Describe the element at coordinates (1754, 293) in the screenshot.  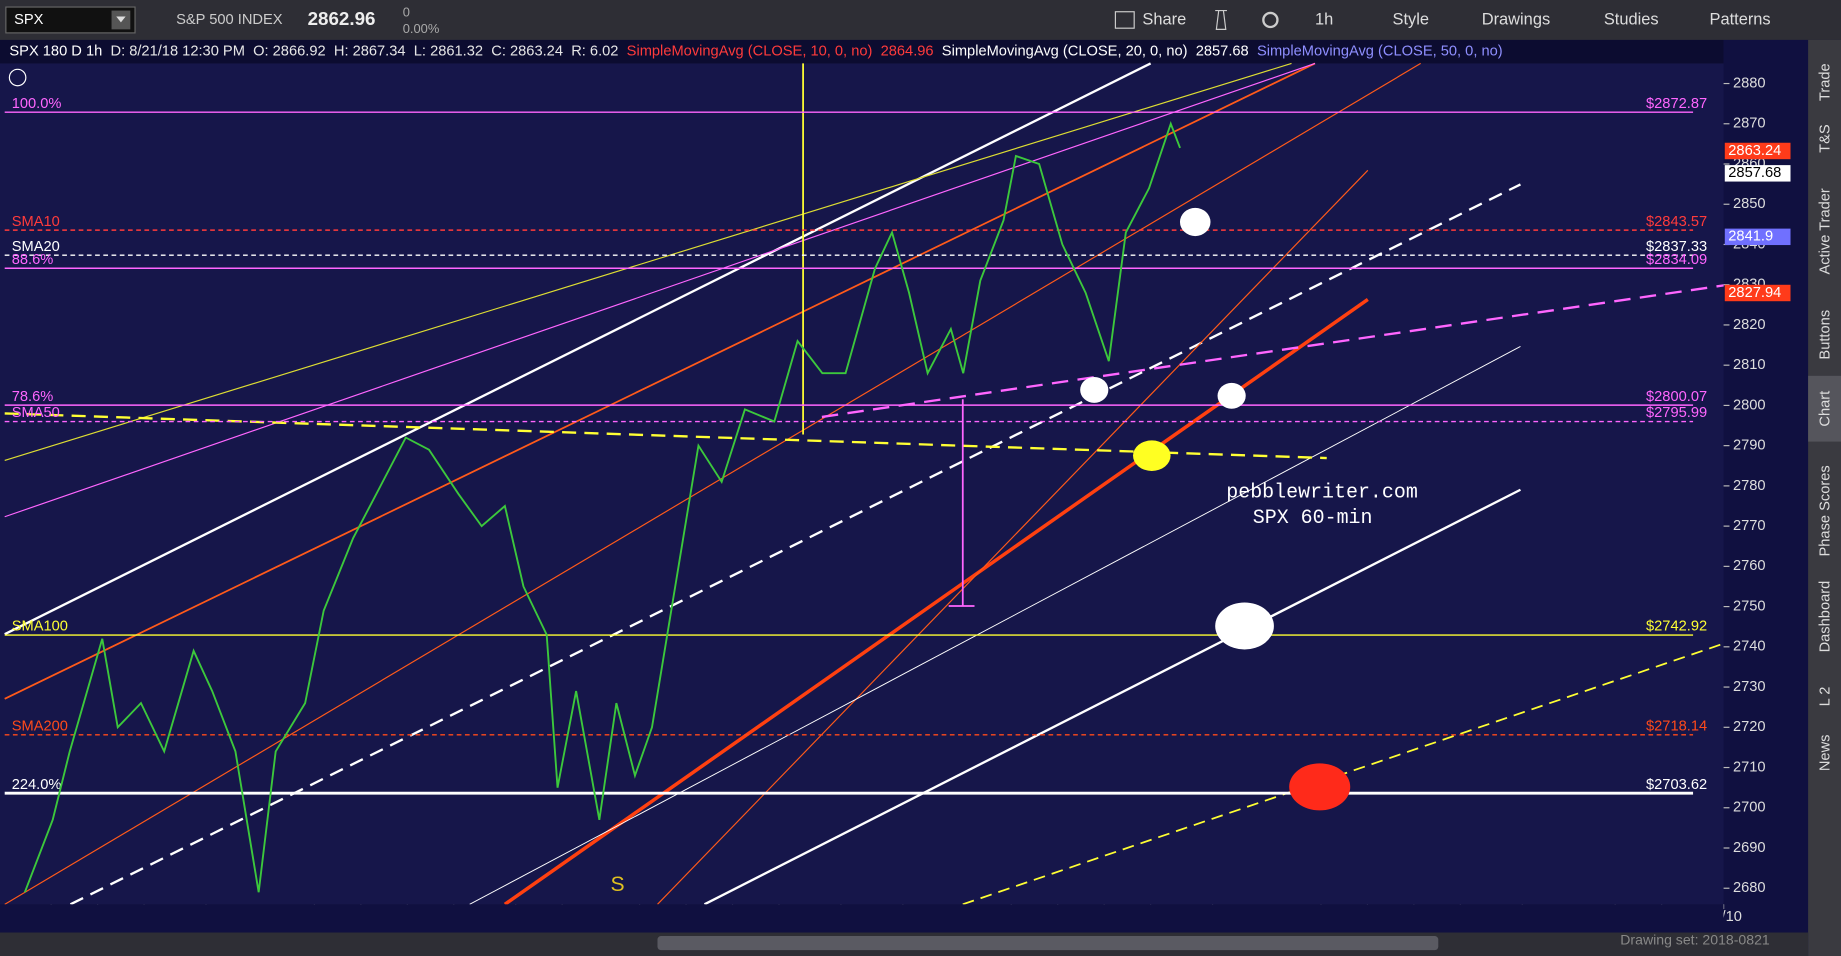
I see `price-tag-label: 2827.94` at that location.